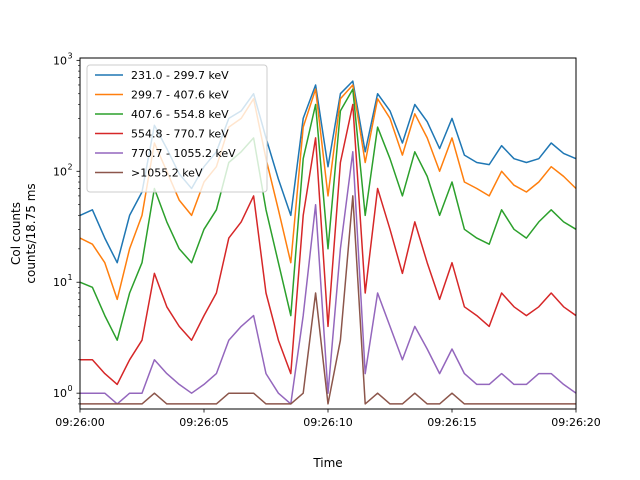 The height and width of the screenshot is (480, 640). Describe the element at coordinates (180, 75) in the screenshot. I see `legend-label: 231.0 - 299.7 keV` at that location.